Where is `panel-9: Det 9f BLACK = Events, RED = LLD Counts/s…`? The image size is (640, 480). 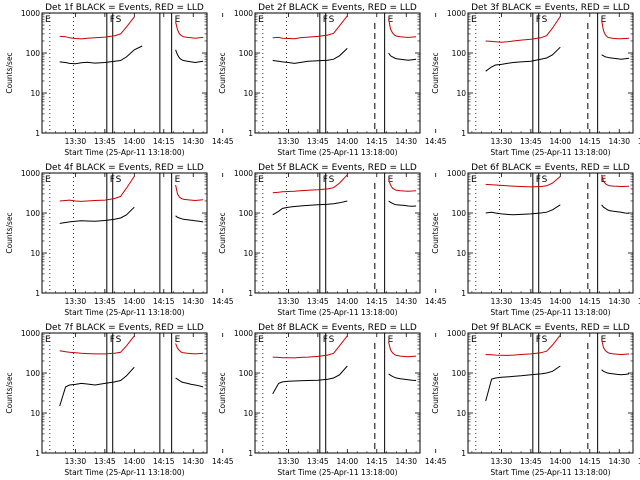 panel-9: Det 9f BLACK = Events, RED = LLD Counts/s… is located at coordinates (535, 400).